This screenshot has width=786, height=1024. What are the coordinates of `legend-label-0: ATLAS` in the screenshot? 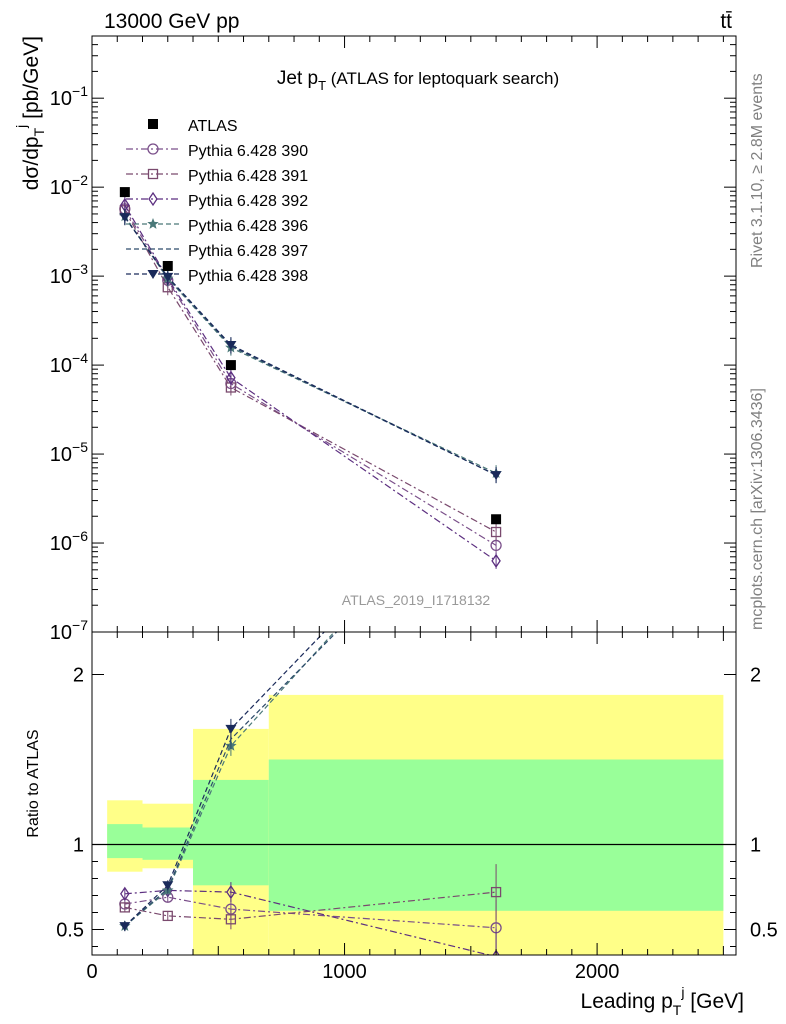 It's located at (213, 126).